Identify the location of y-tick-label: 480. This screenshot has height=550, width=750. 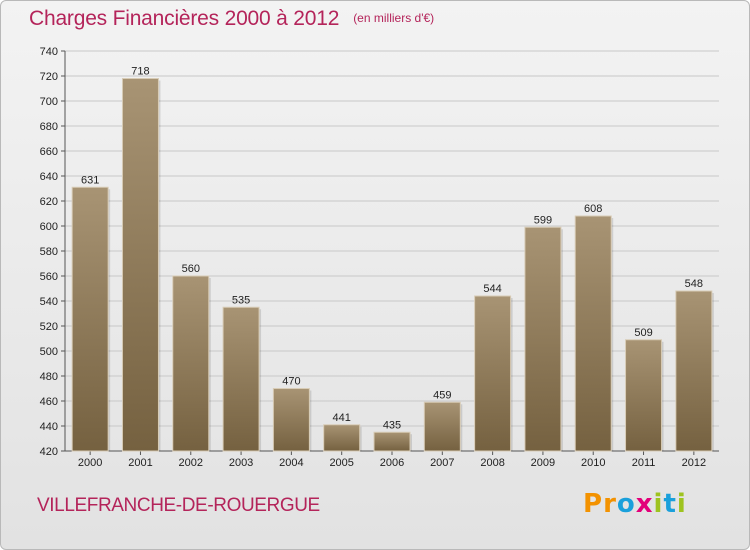
(49, 377).